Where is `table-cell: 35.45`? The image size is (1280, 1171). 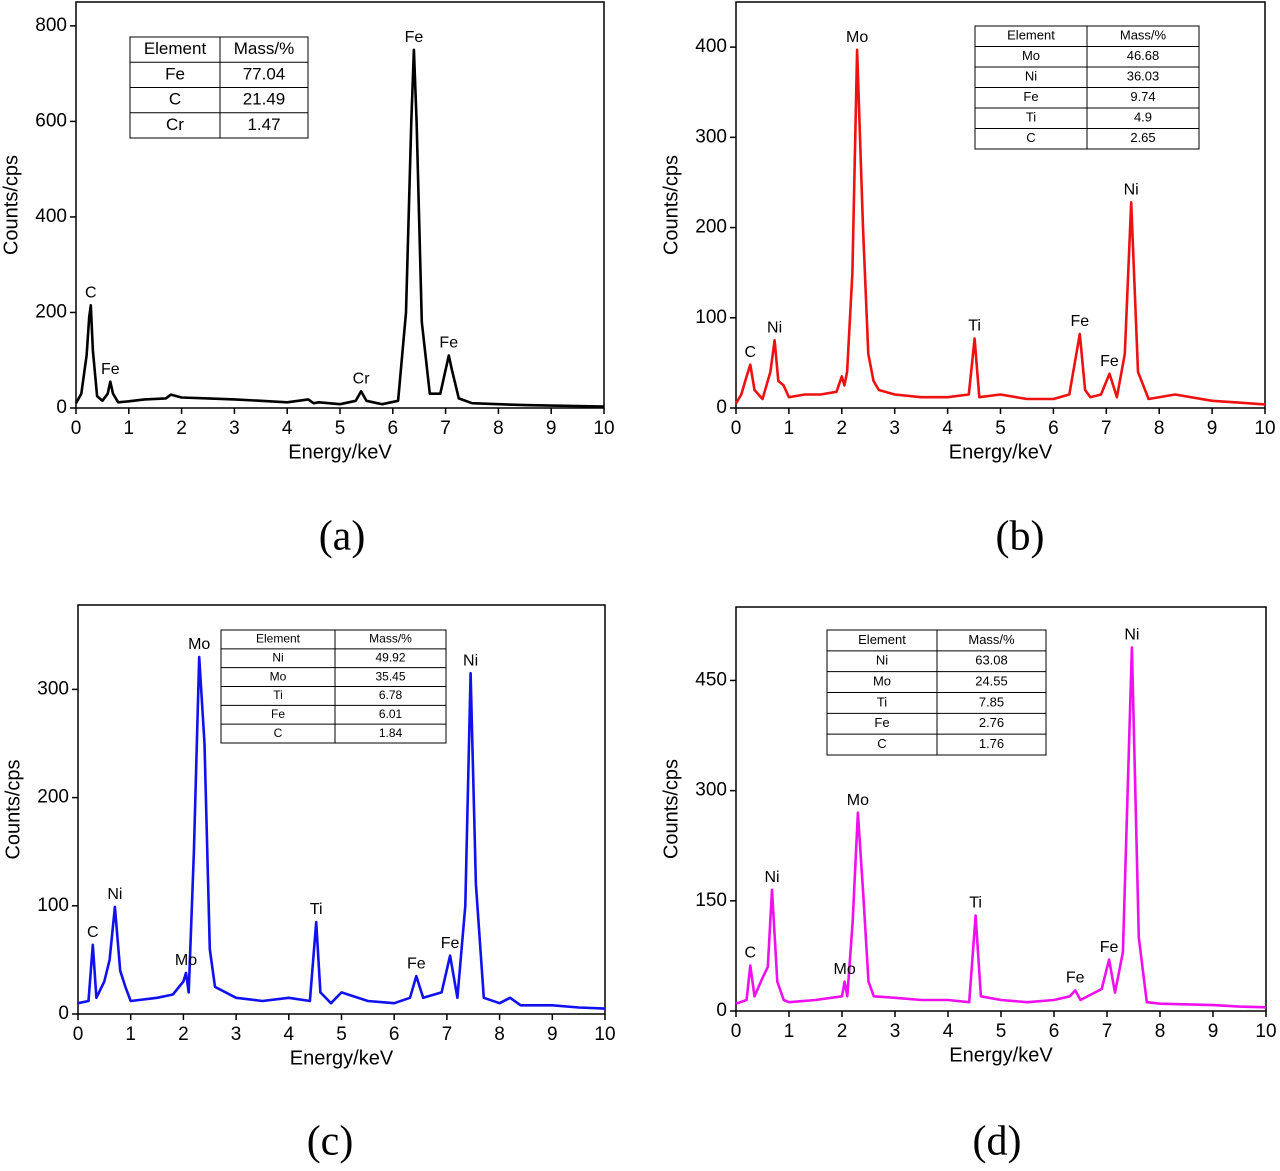 table-cell: 35.45 is located at coordinates (390, 676).